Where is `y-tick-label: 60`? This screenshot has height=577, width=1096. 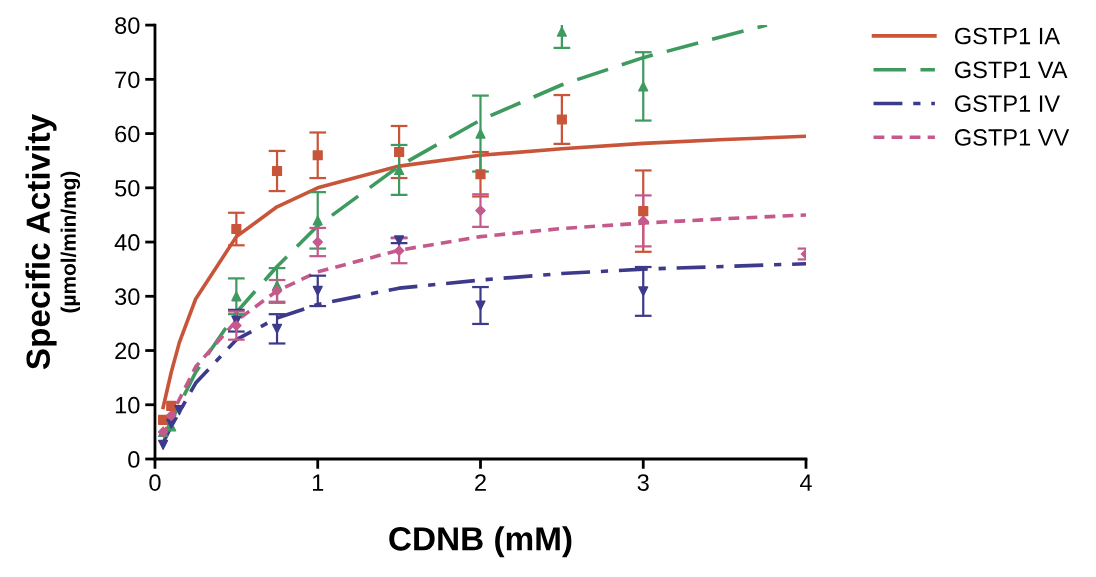
y-tick-label: 60 is located at coordinates (127, 134).